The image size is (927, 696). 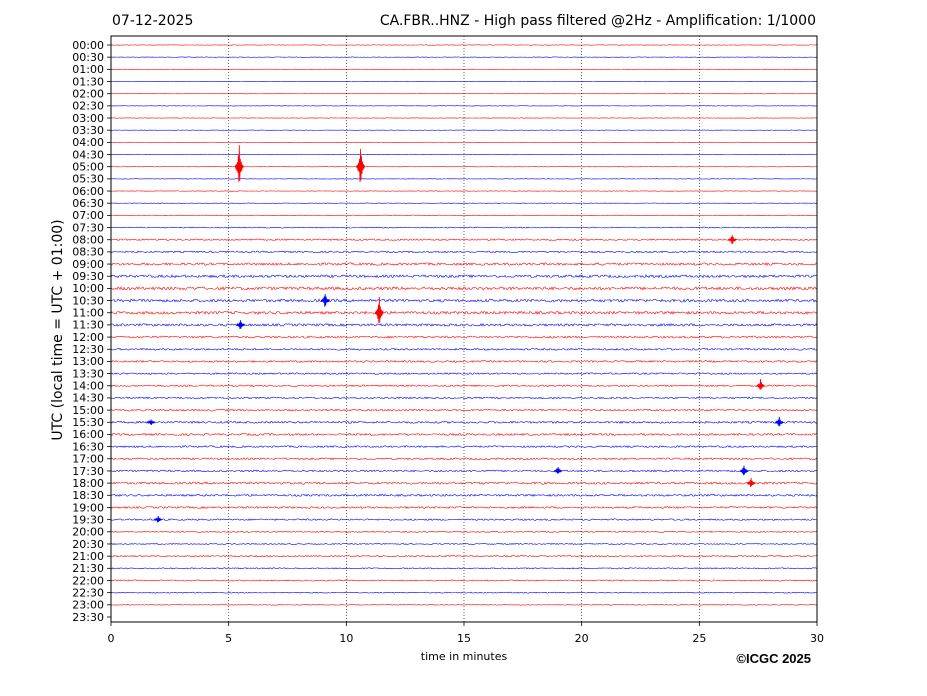 What do you see at coordinates (88, 167) in the screenshot?
I see `y-tick-label: 05:00` at bounding box center [88, 167].